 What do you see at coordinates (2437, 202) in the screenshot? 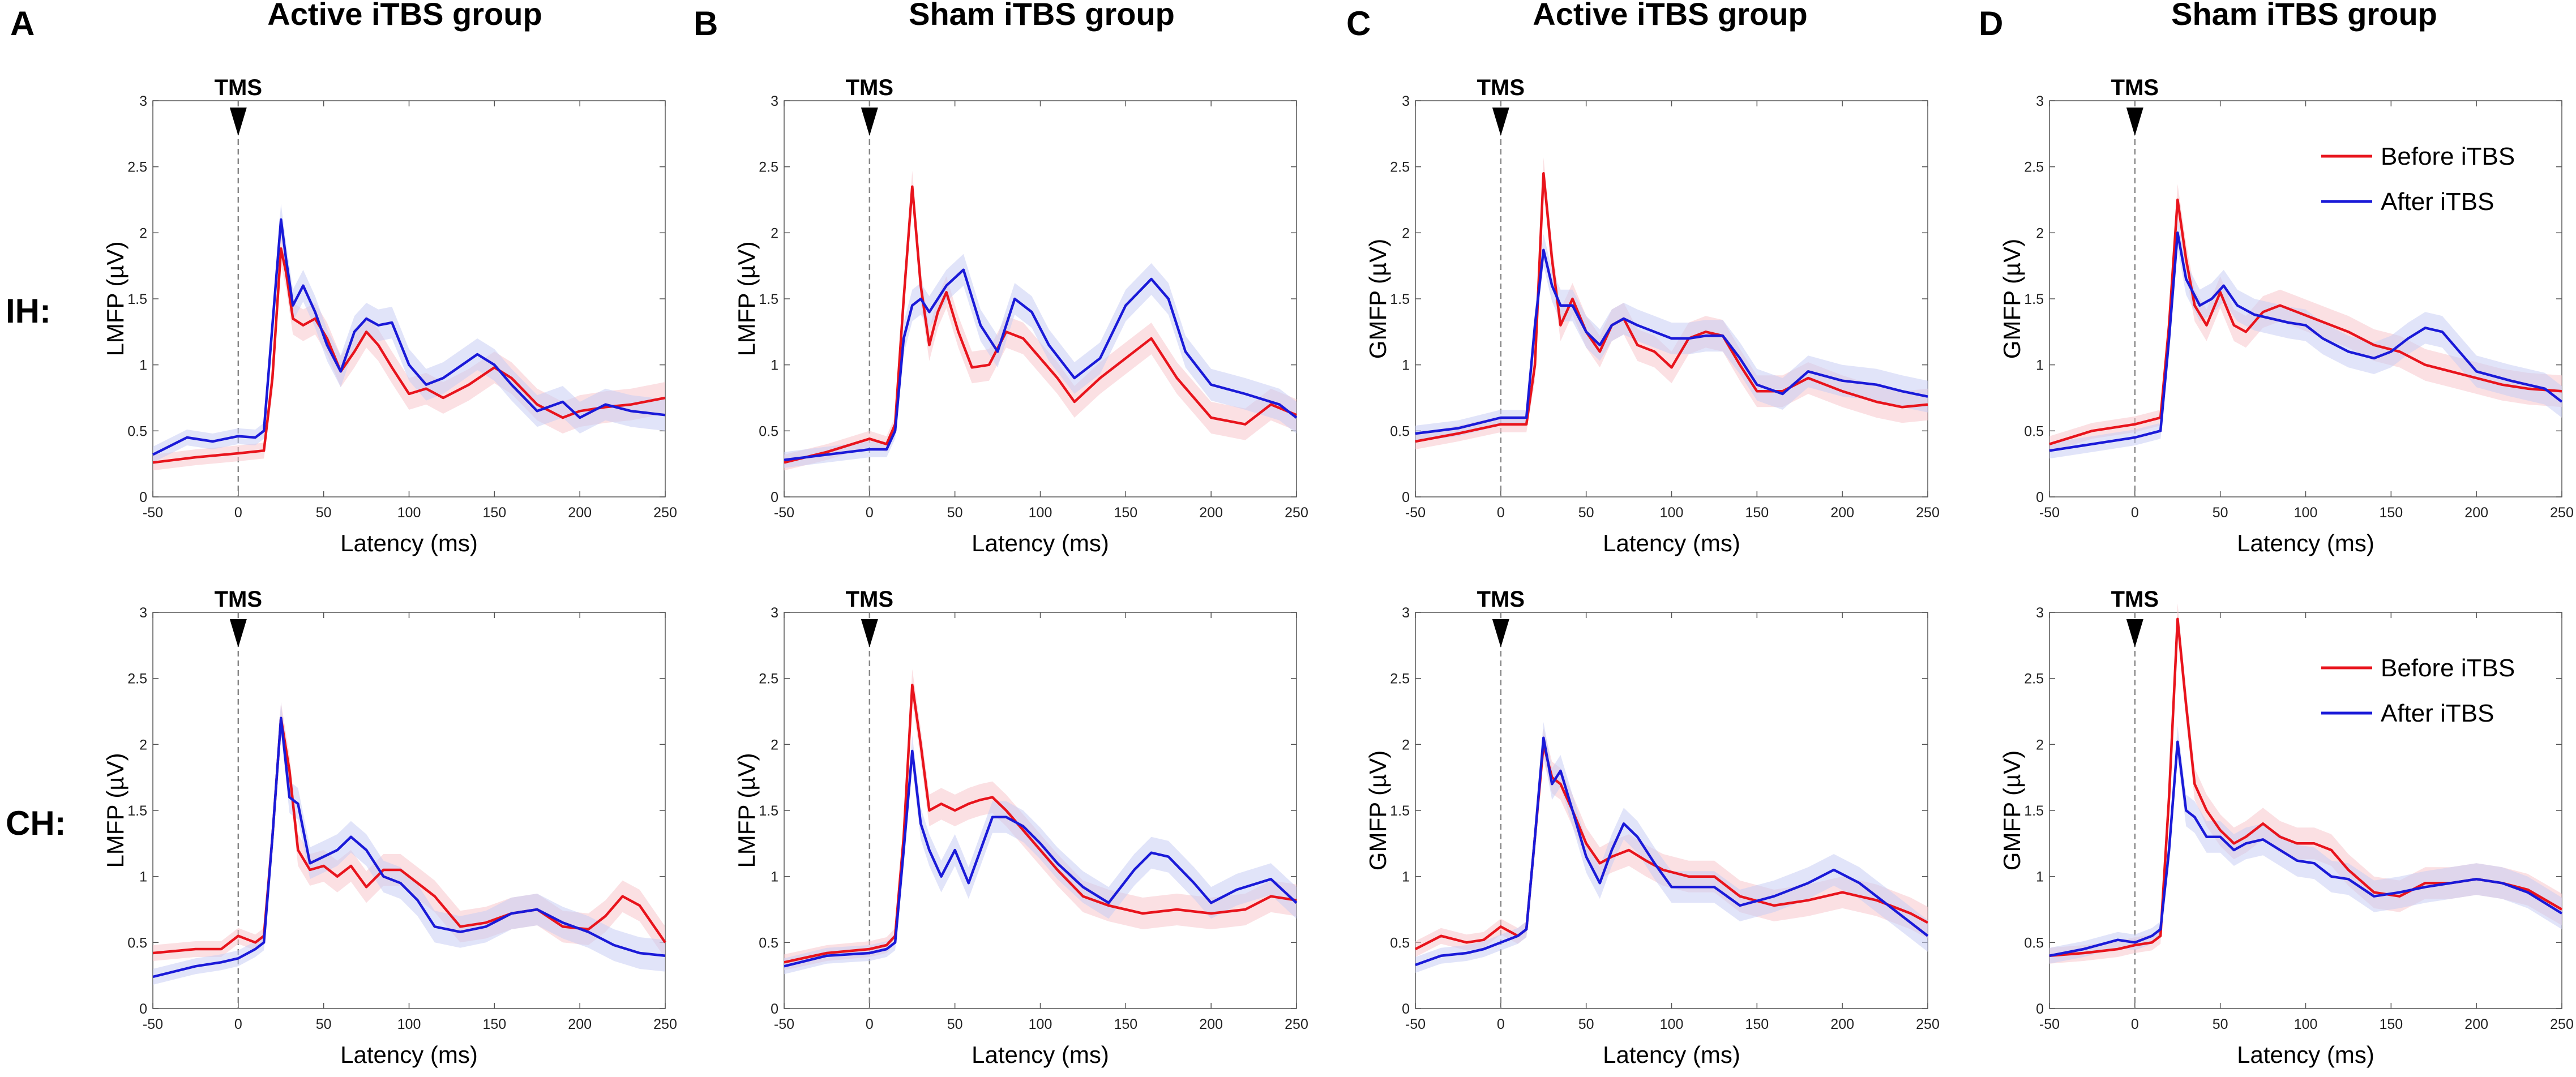
I see `legend-label-after: After iTBS` at bounding box center [2437, 202].